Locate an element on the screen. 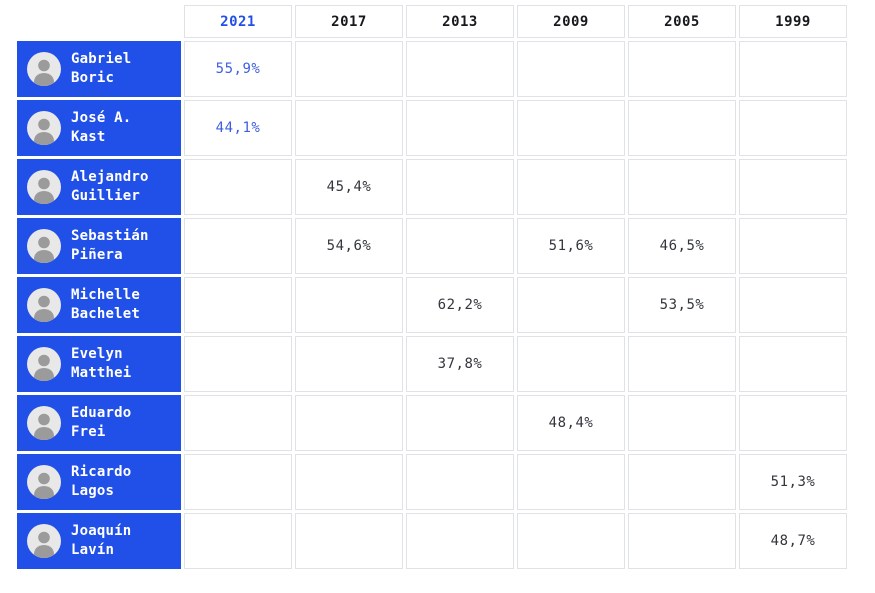 The width and height of the screenshot is (875, 593). candidate-cell: Evelyn Matthei is located at coordinates (99, 364).